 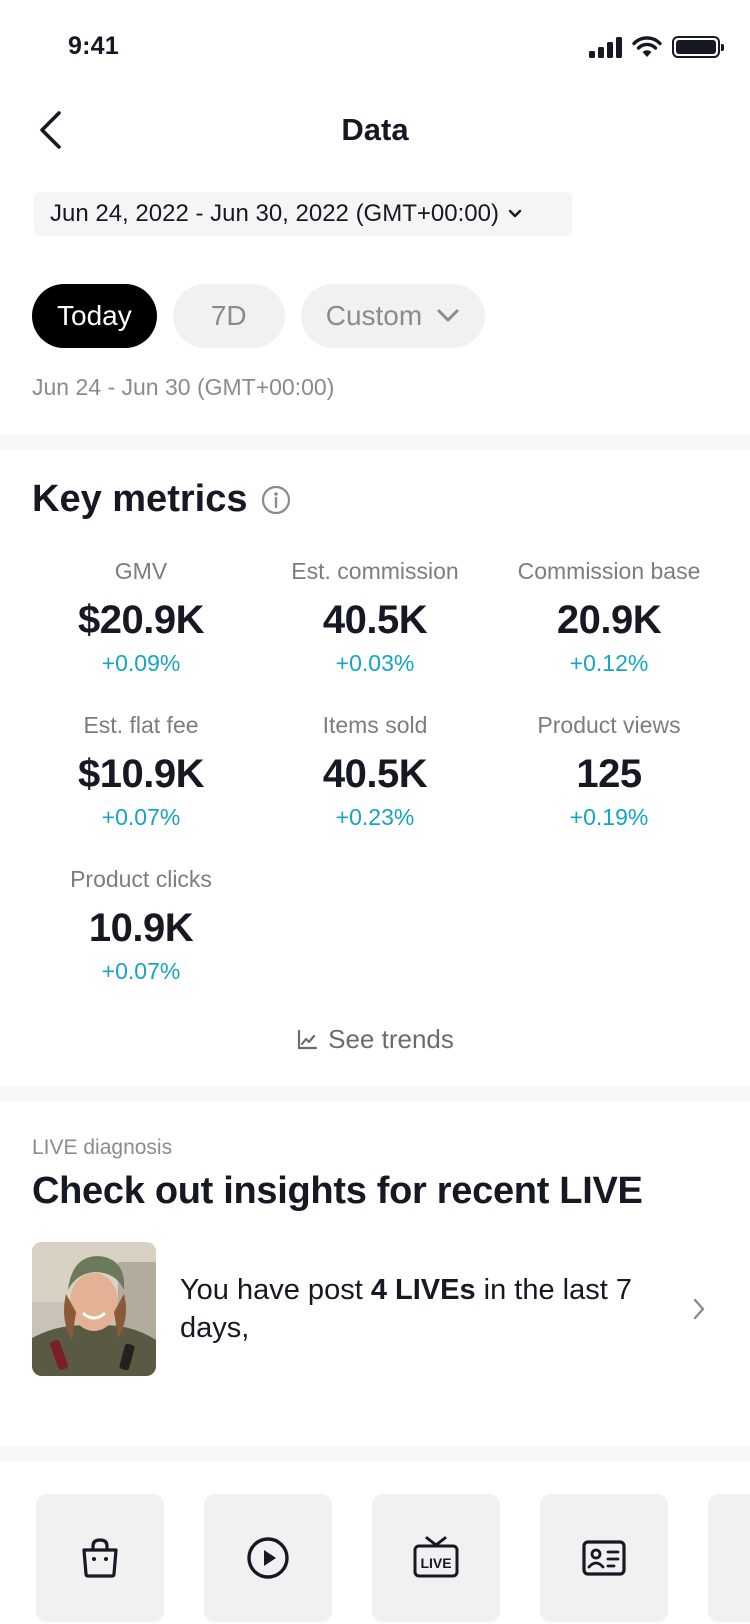 What do you see at coordinates (141, 663) in the screenshot?
I see `metric-delta: +0.09%` at bounding box center [141, 663].